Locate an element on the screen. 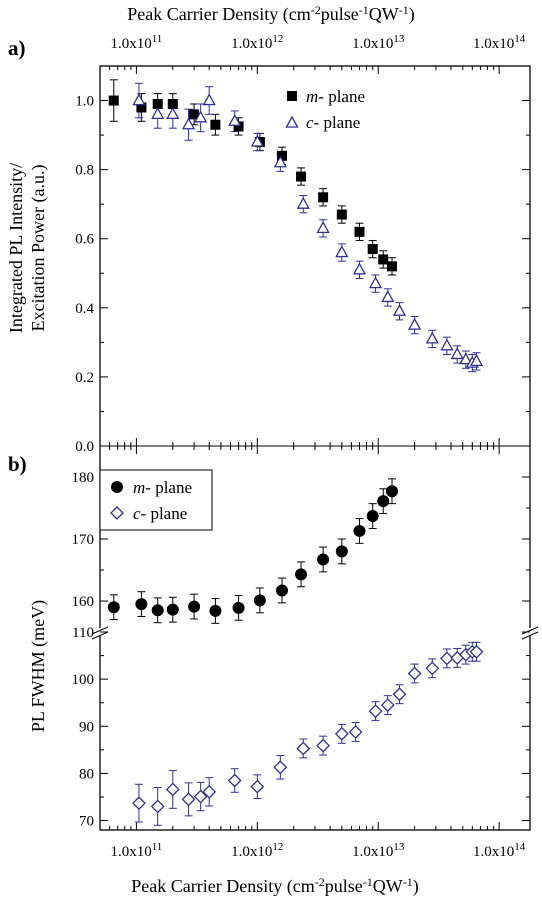 The width and height of the screenshot is (542, 901). bottom-axis-title-exp3: -1 is located at coordinates (408, 882).